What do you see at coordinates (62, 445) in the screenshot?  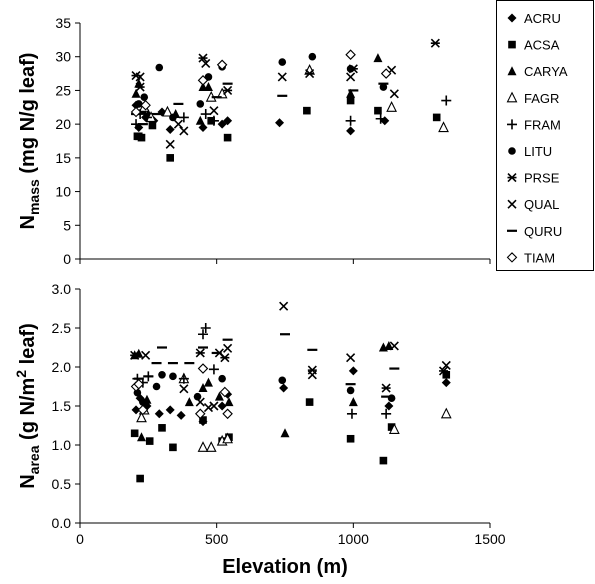 I see `y-tick-label: 1.0` at bounding box center [62, 445].